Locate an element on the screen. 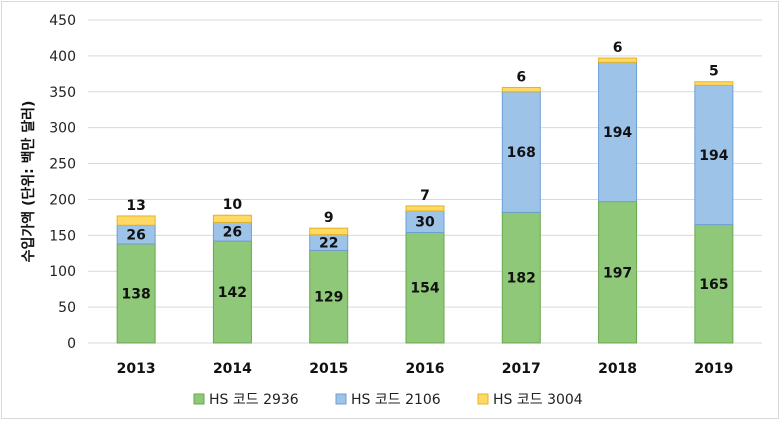  data-label: 182 is located at coordinates (521, 279).